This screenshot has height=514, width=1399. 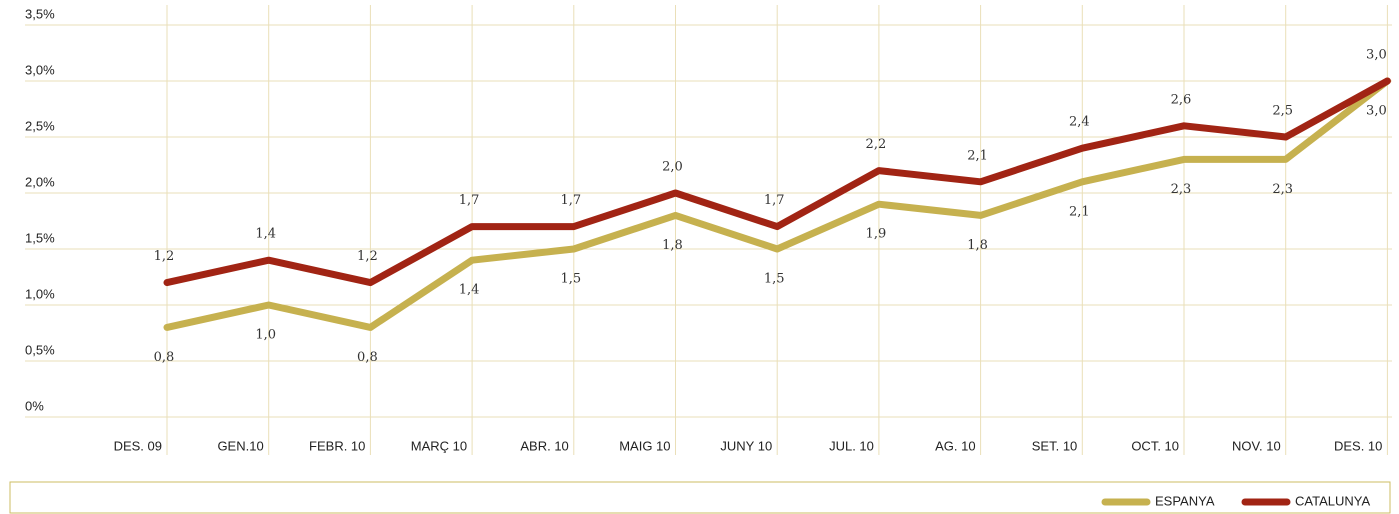 What do you see at coordinates (40, 237) in the screenshot?
I see `y-tick-label: 1,5%` at bounding box center [40, 237].